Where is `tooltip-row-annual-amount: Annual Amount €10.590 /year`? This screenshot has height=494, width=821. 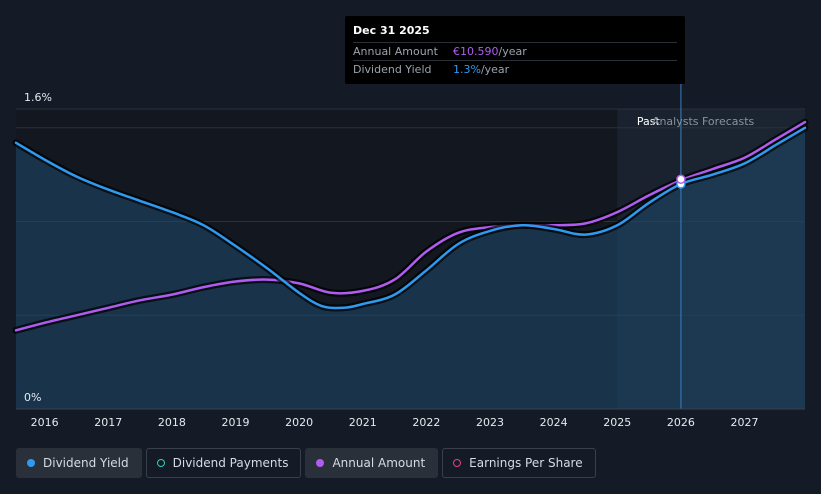 tooltip-row-annual-amount: Annual Amount €10.590 /year is located at coordinates (515, 51).